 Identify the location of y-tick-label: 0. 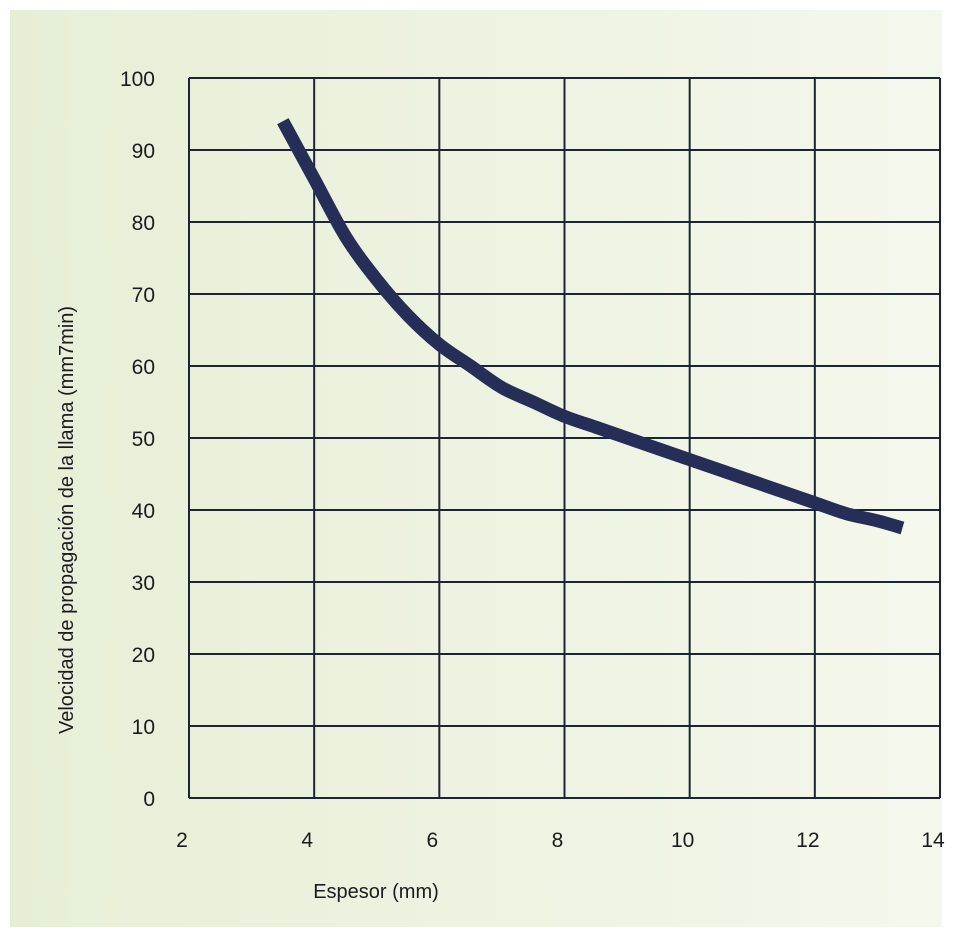
(149, 799).